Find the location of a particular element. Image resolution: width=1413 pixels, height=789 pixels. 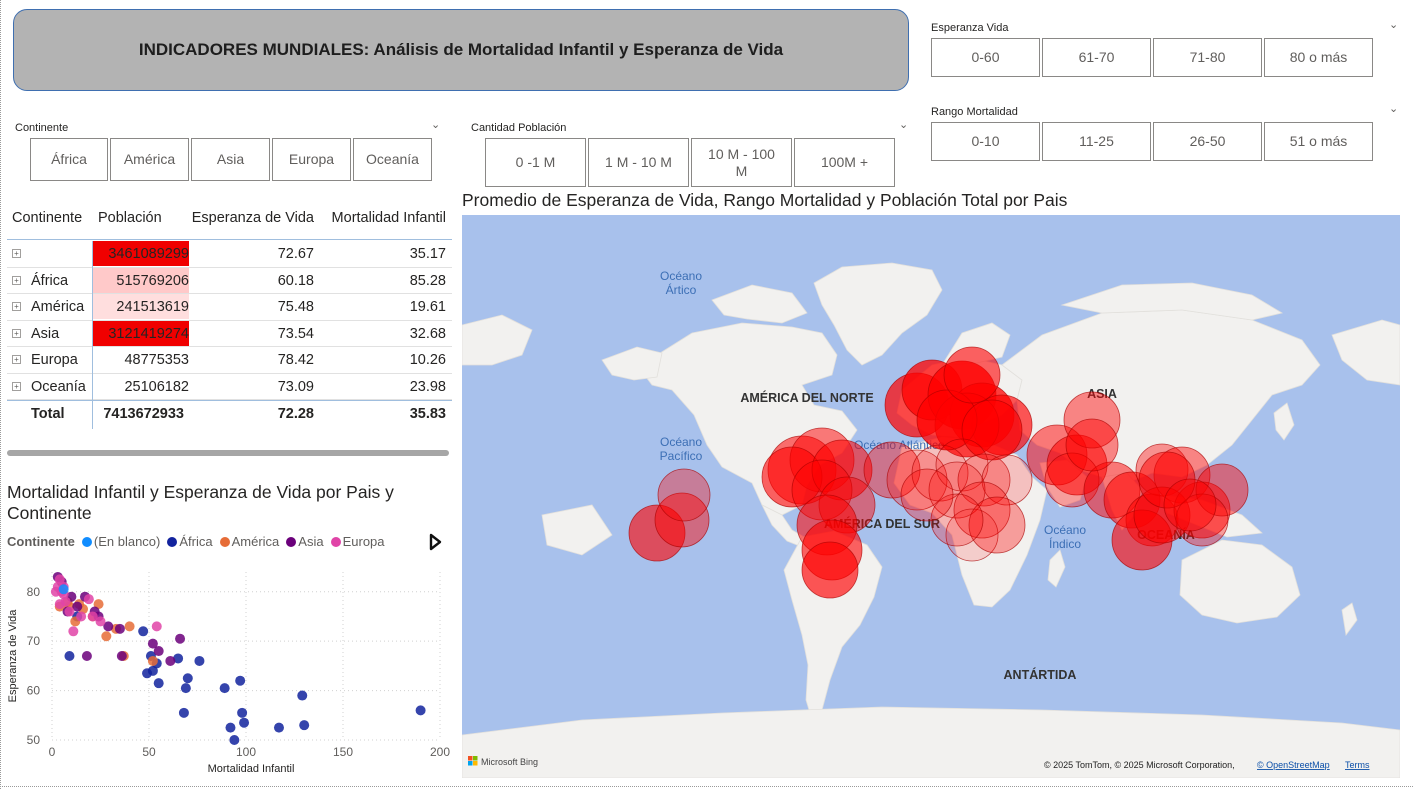

table-row: + América 241513619 75.48 19.61 is located at coordinates (229, 307).